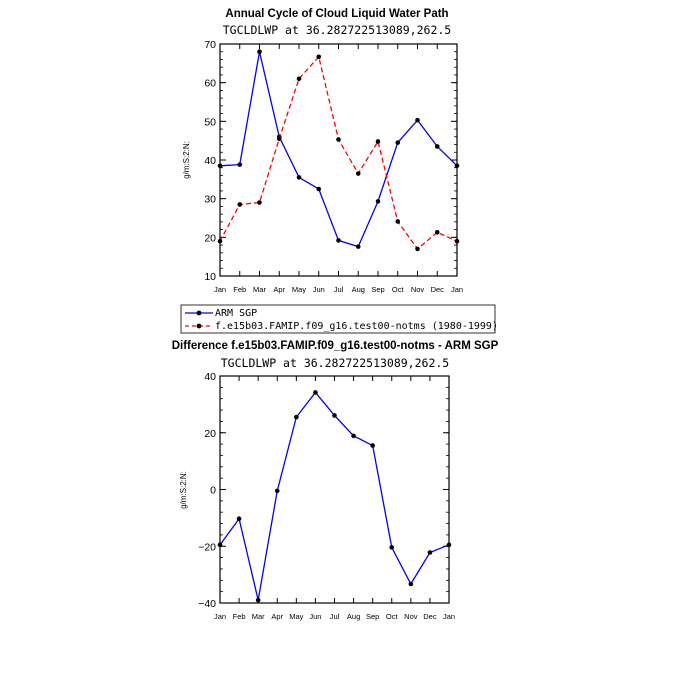  I want to click on top-xtick-label: Jun, so click(319, 289).